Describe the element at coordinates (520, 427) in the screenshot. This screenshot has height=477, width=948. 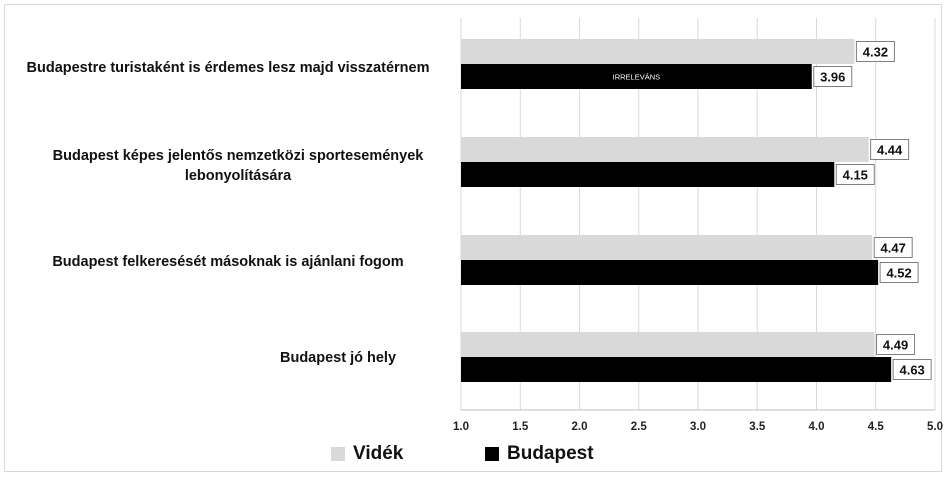
I see `x-tick-label: 1.5` at that location.